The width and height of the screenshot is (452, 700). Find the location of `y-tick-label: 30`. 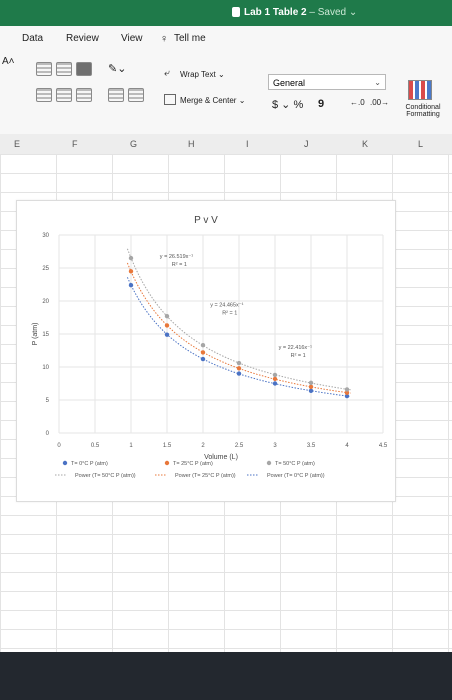

y-tick-label: 30 is located at coordinates (45, 236).